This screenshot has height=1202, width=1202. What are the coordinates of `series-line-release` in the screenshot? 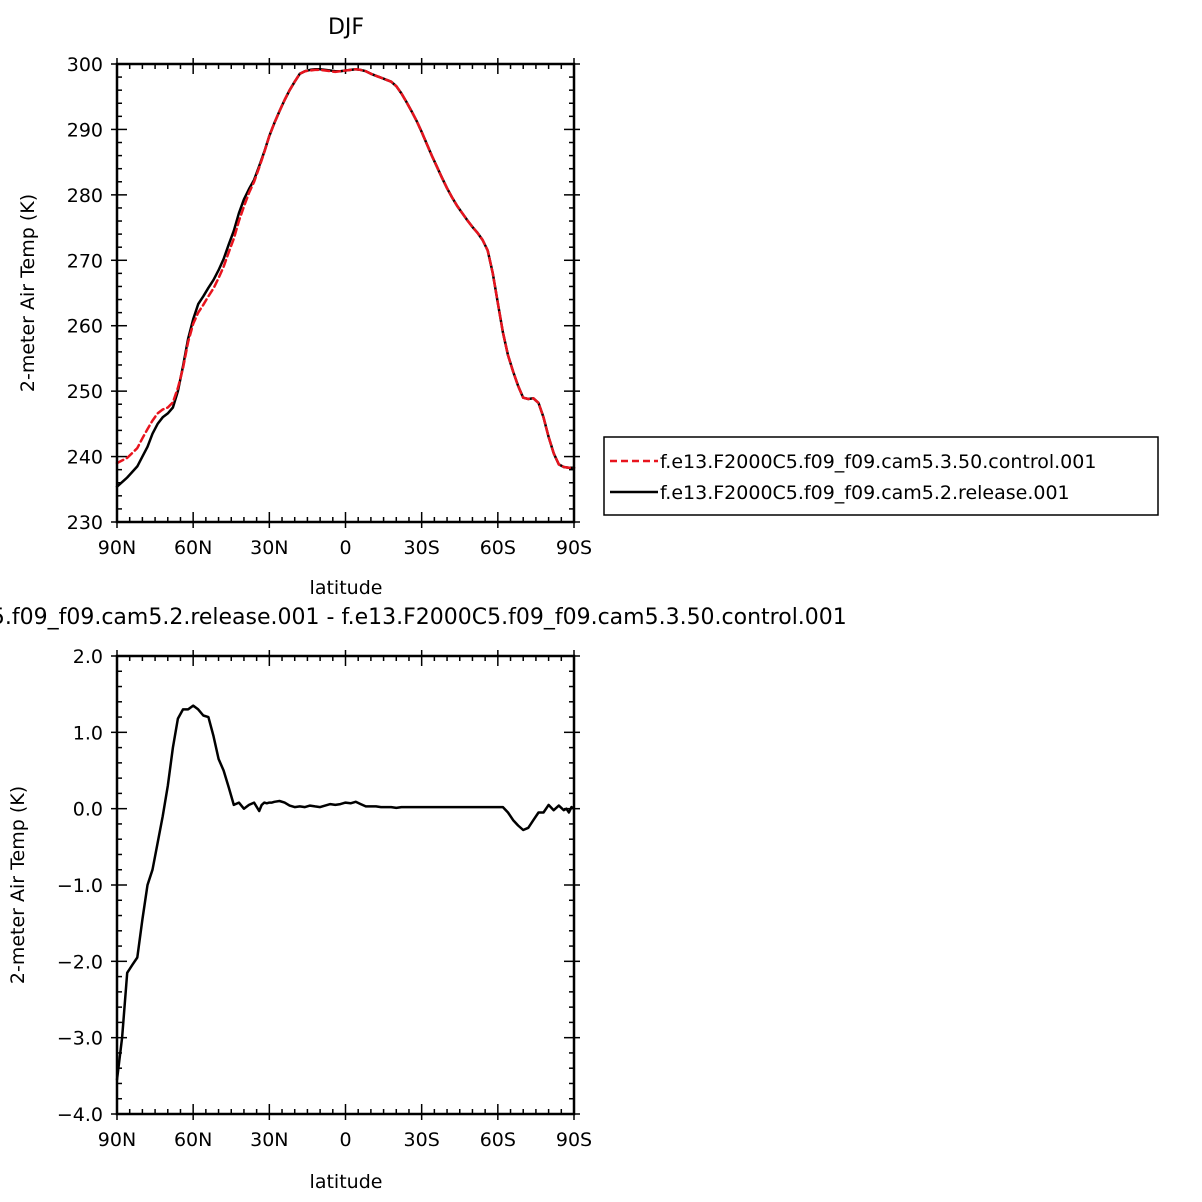 It's located at (345, 277).